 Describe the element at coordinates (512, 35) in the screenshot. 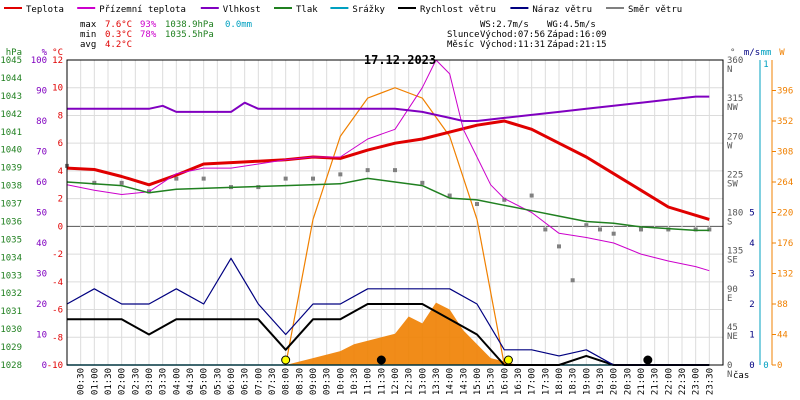

I see `sun-rise: Východ:07:56` at that location.